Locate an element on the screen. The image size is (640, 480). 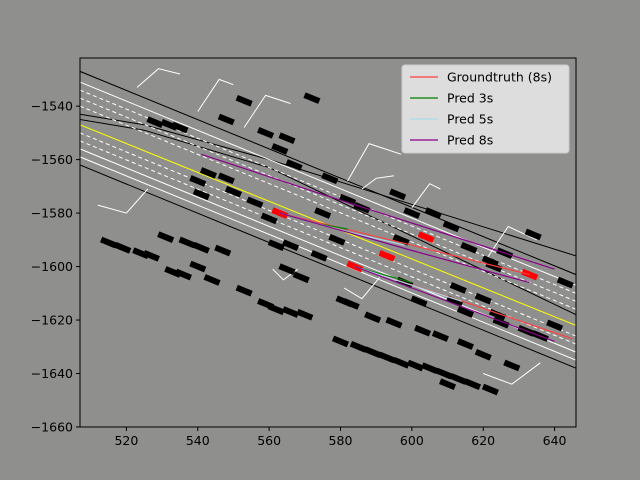
y-tick-label: −1580 is located at coordinates (52, 213).